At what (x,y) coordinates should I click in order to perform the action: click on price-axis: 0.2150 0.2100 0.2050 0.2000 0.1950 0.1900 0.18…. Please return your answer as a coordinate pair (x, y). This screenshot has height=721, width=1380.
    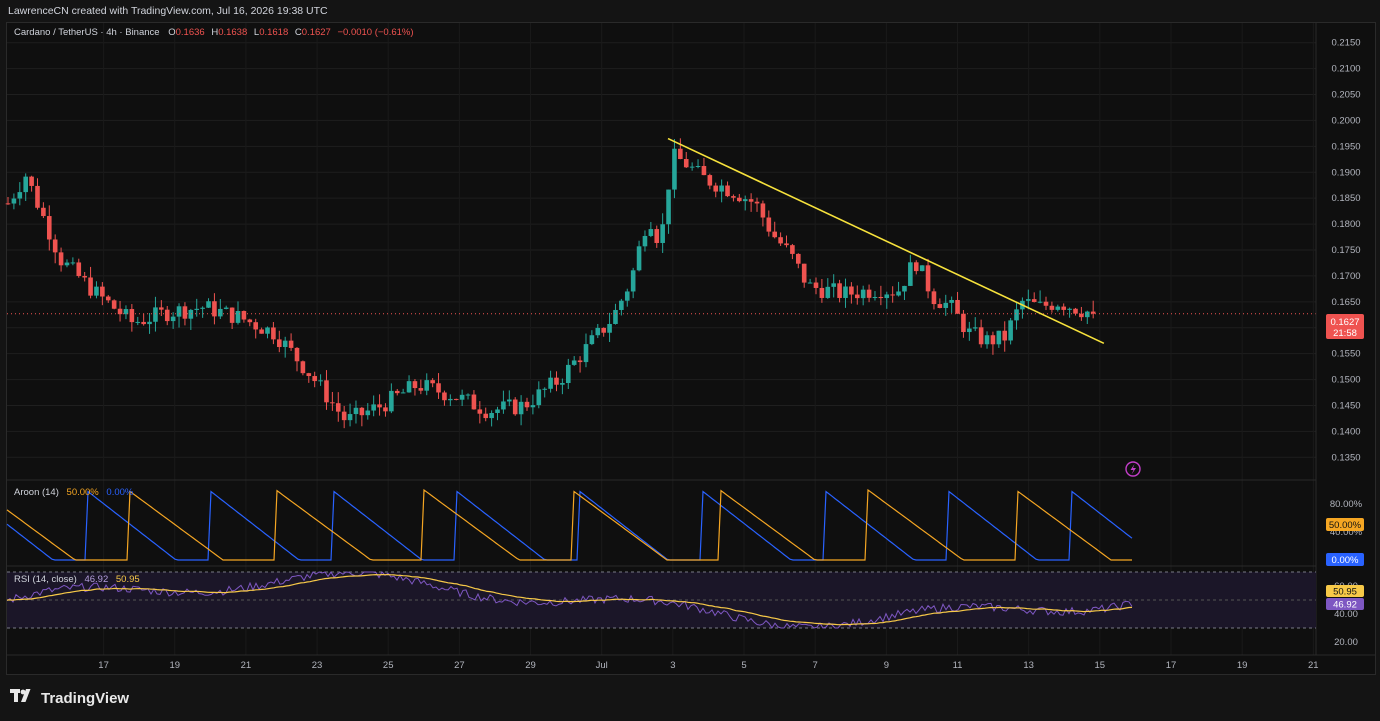
    Looking at the image, I should click on (1345, 251).